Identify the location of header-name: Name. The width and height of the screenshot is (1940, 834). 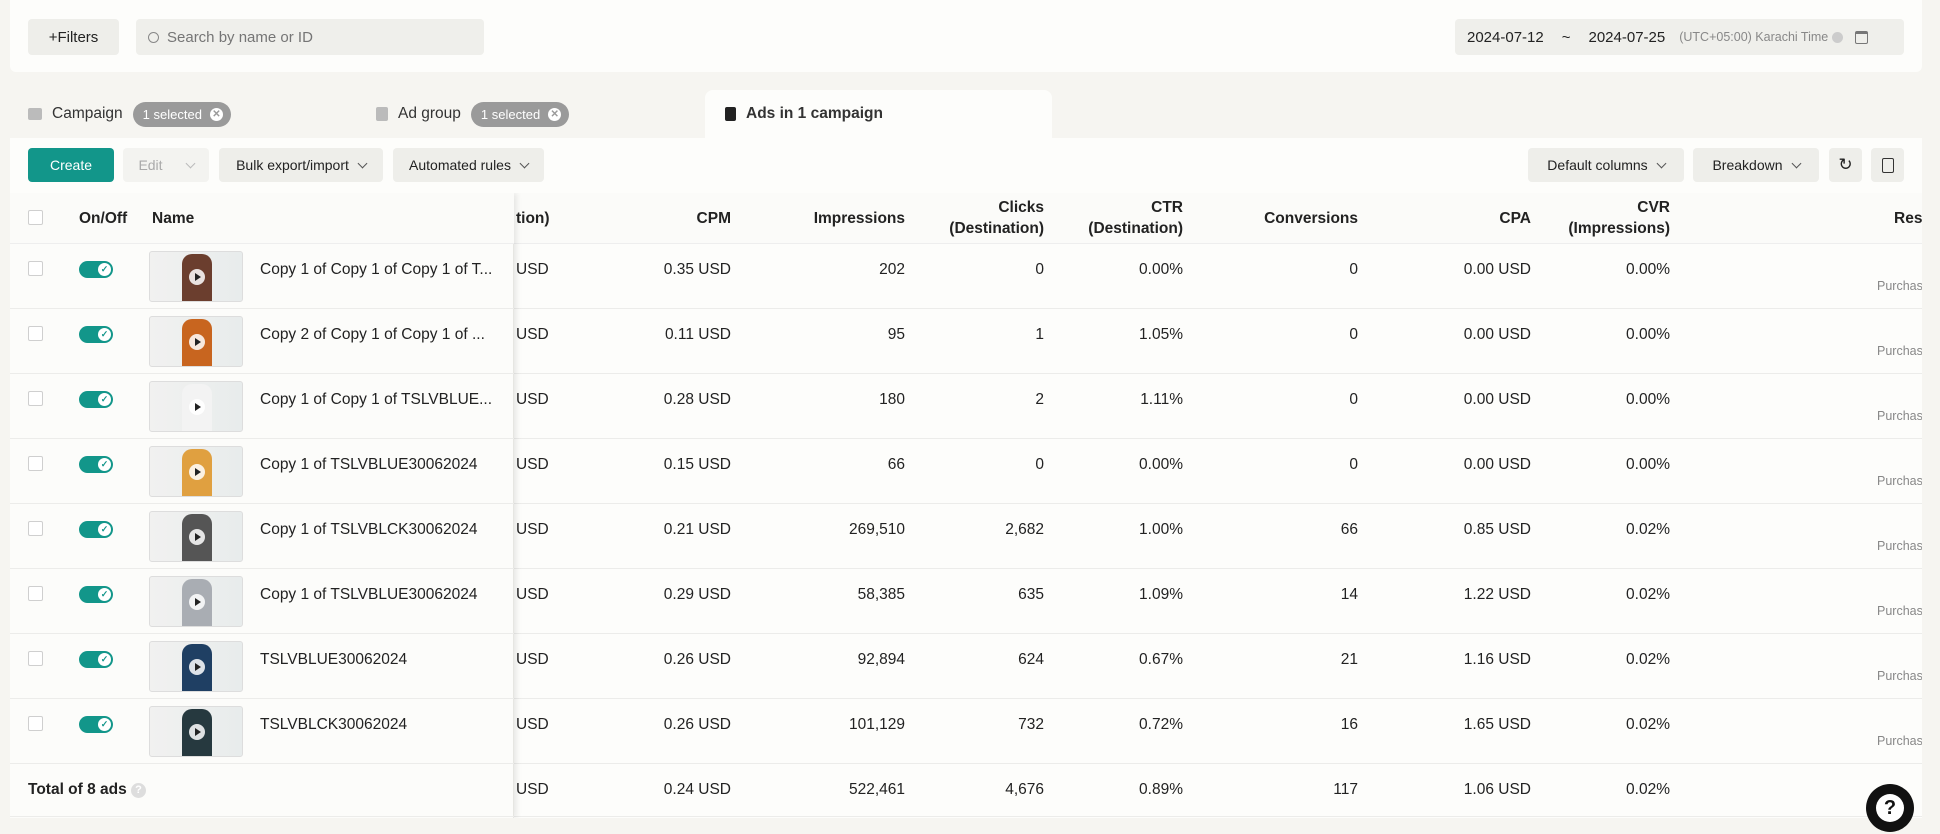
(173, 218).